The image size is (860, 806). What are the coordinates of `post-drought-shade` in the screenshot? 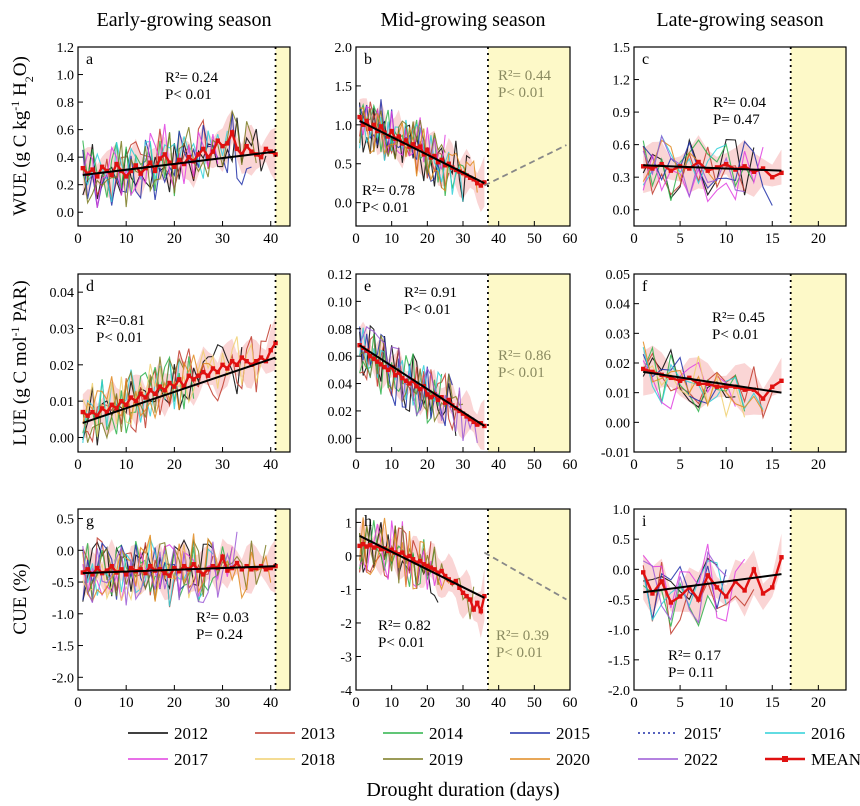 It's located at (818, 136).